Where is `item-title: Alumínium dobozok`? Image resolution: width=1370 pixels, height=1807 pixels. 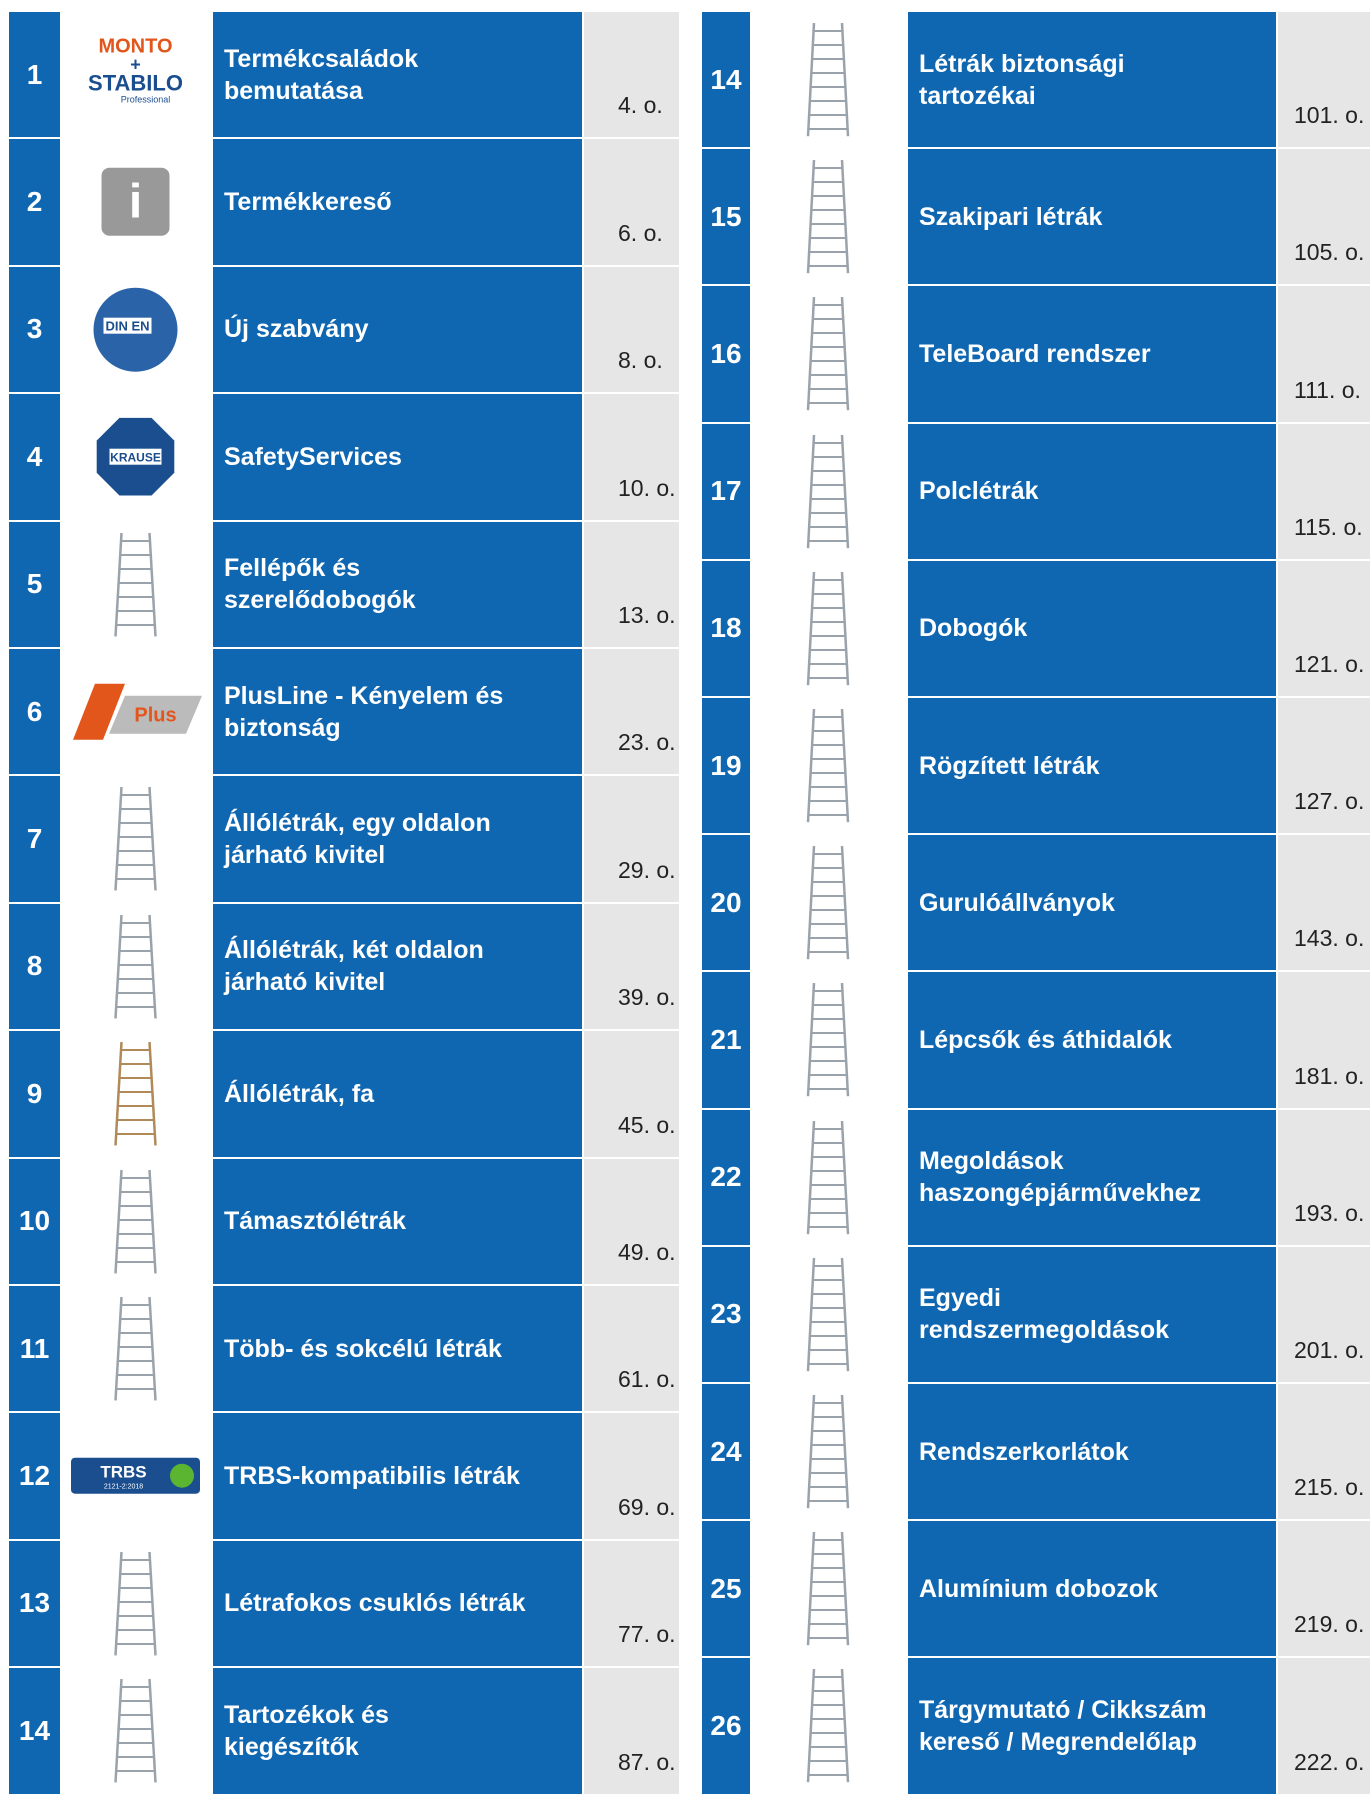
item-title: Alumínium dobozok is located at coordinates (1092, 1589).